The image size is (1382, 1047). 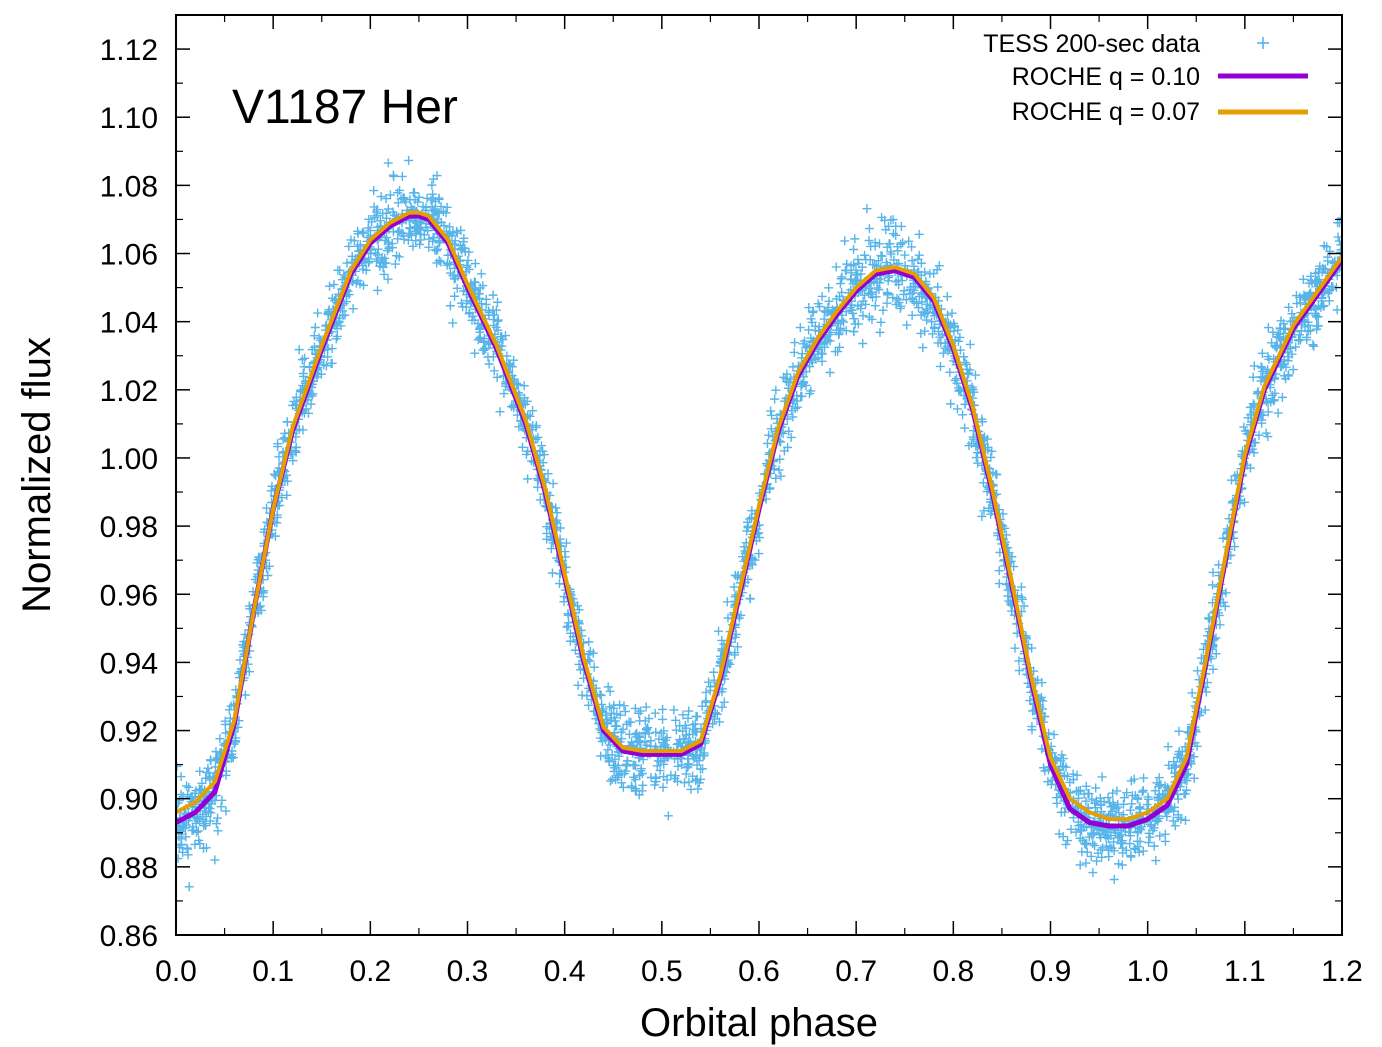 I want to click on legend-label-tess: TESS 200-sec data, so click(x=1091, y=44).